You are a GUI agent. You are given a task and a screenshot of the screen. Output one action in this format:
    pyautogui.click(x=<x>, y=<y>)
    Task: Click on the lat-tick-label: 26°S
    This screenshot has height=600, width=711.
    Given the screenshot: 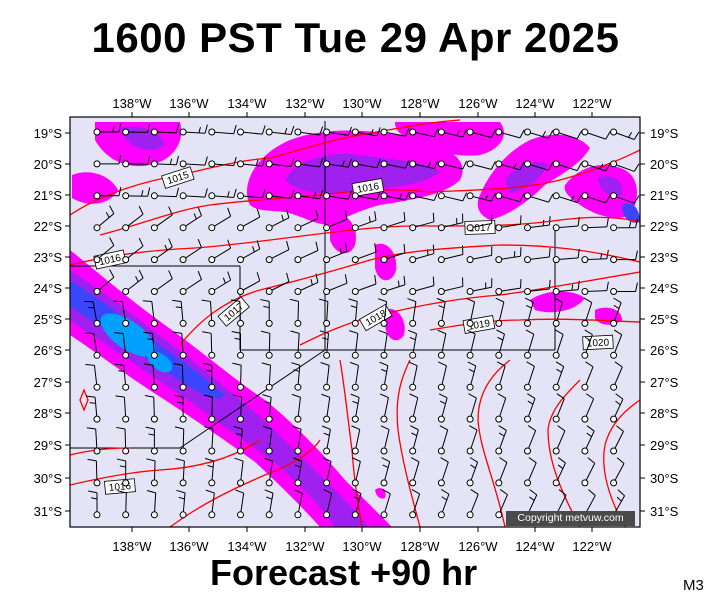 What is the action you would take?
    pyautogui.click(x=664, y=350)
    